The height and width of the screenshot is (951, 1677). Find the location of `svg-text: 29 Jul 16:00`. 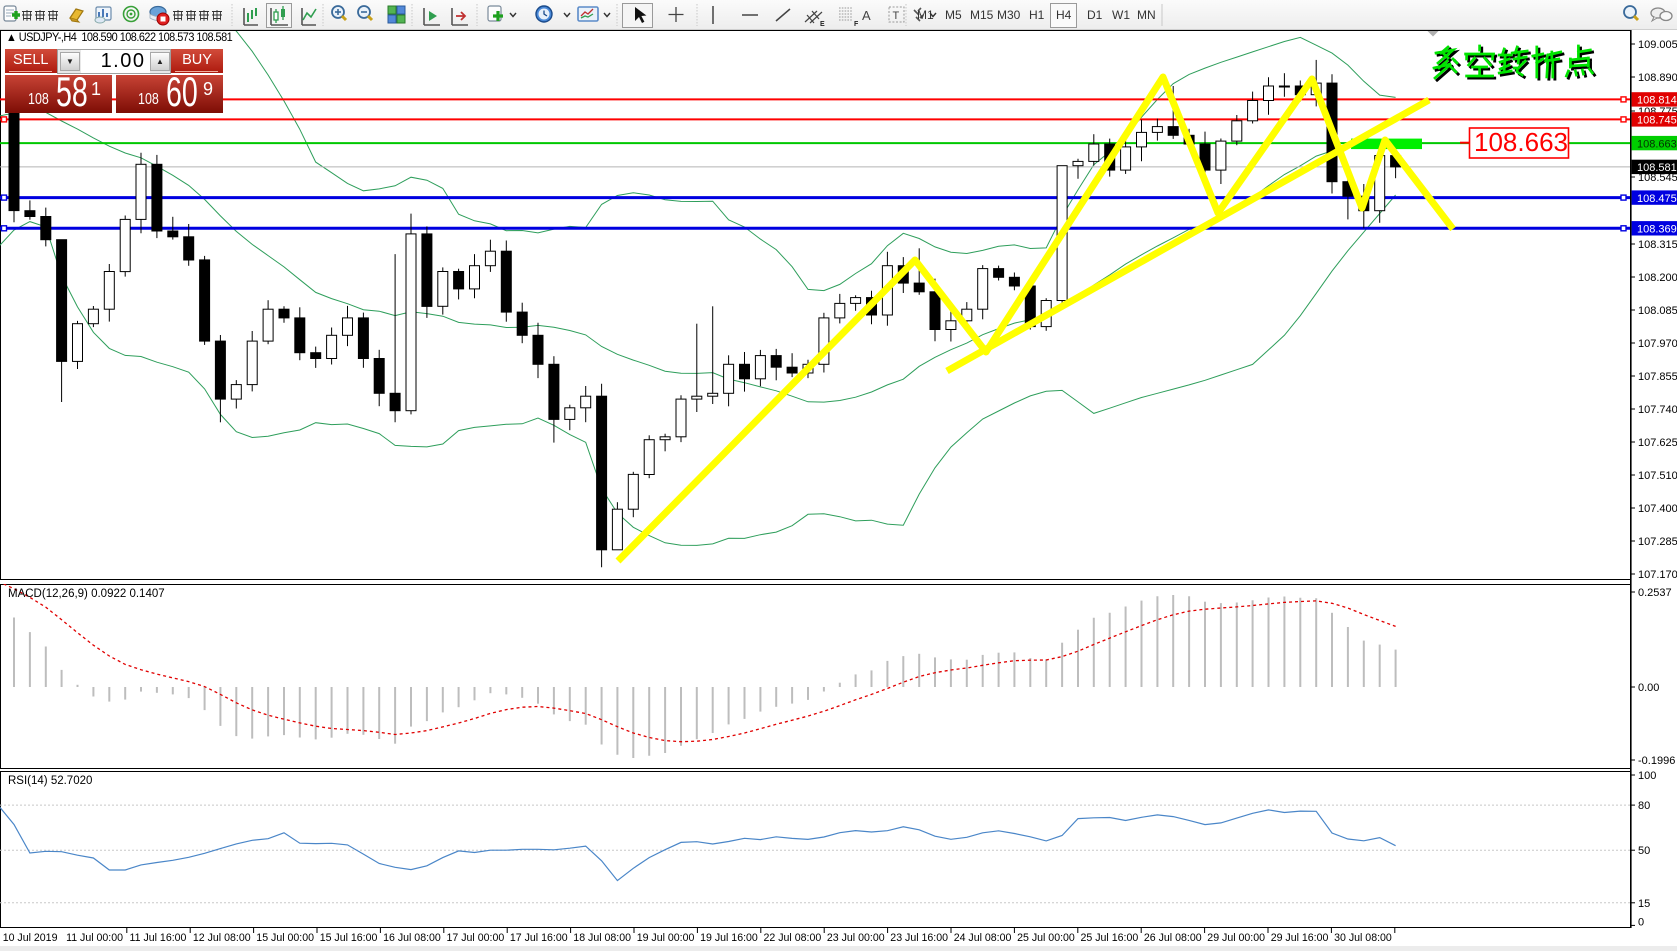

svg-text: 29 Jul 16:00 is located at coordinates (1300, 938).